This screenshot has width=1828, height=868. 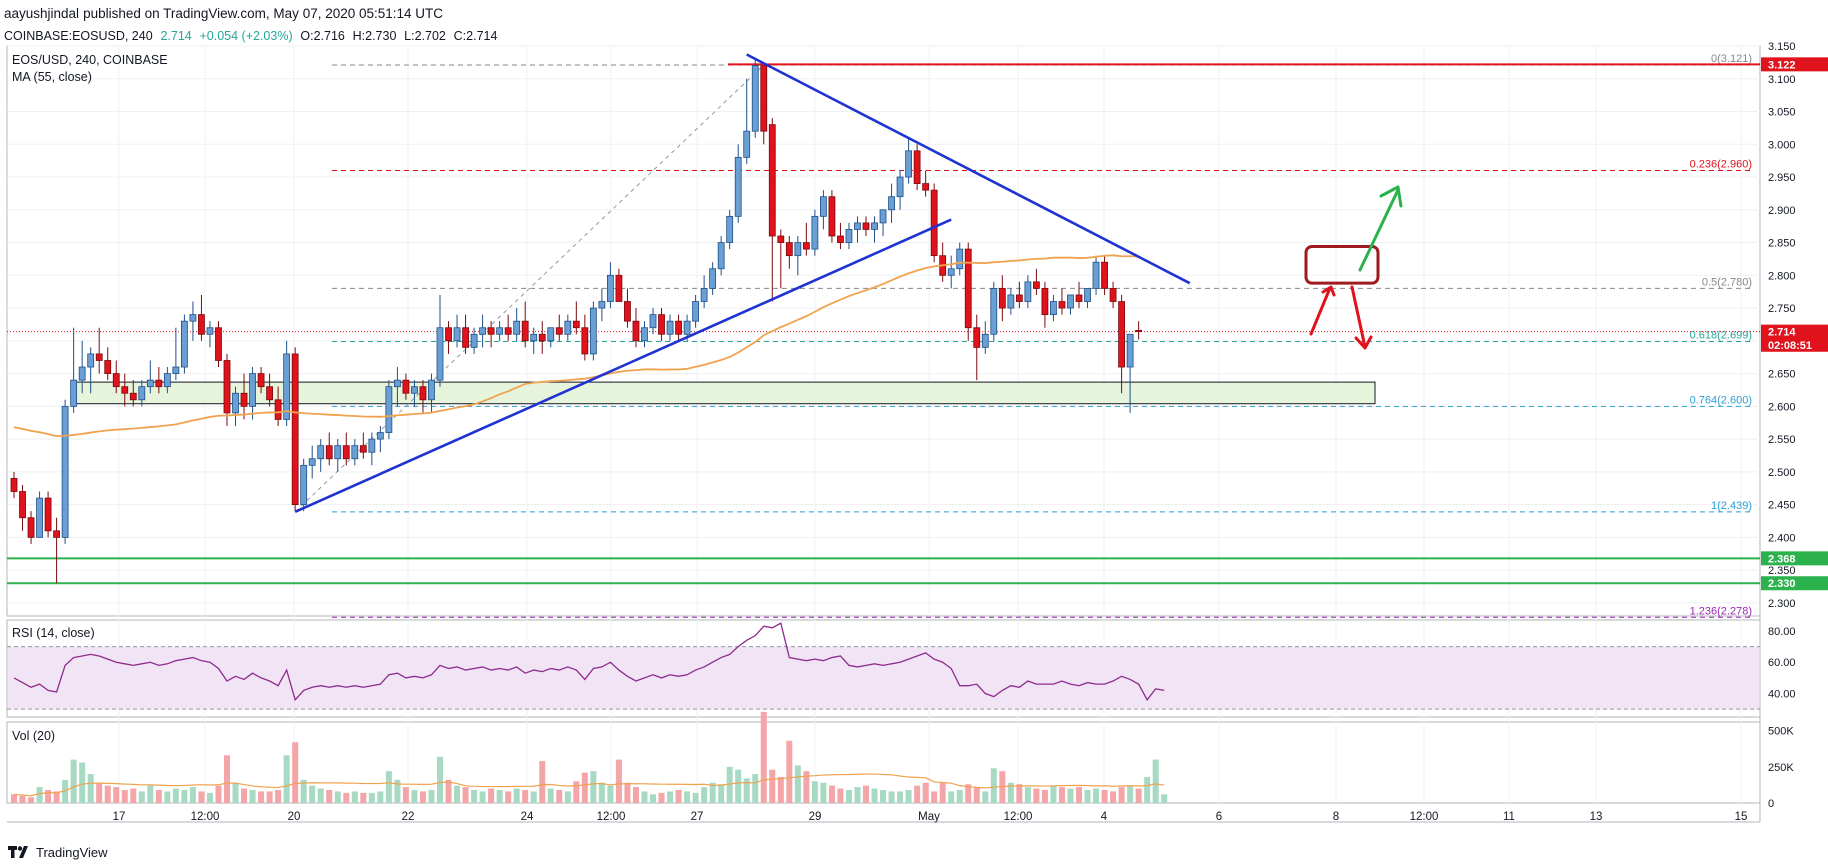 What do you see at coordinates (1782, 375) in the screenshot?
I see `price-tick-label: 2.650` at bounding box center [1782, 375].